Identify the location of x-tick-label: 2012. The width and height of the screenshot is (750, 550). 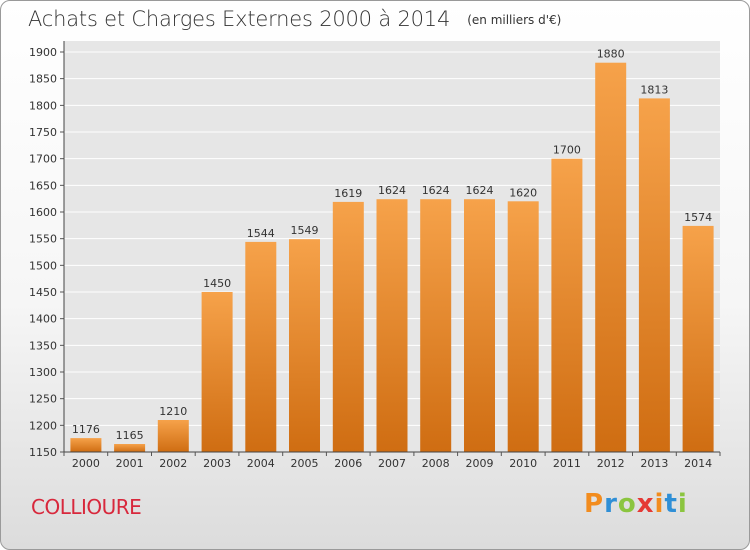
(611, 463).